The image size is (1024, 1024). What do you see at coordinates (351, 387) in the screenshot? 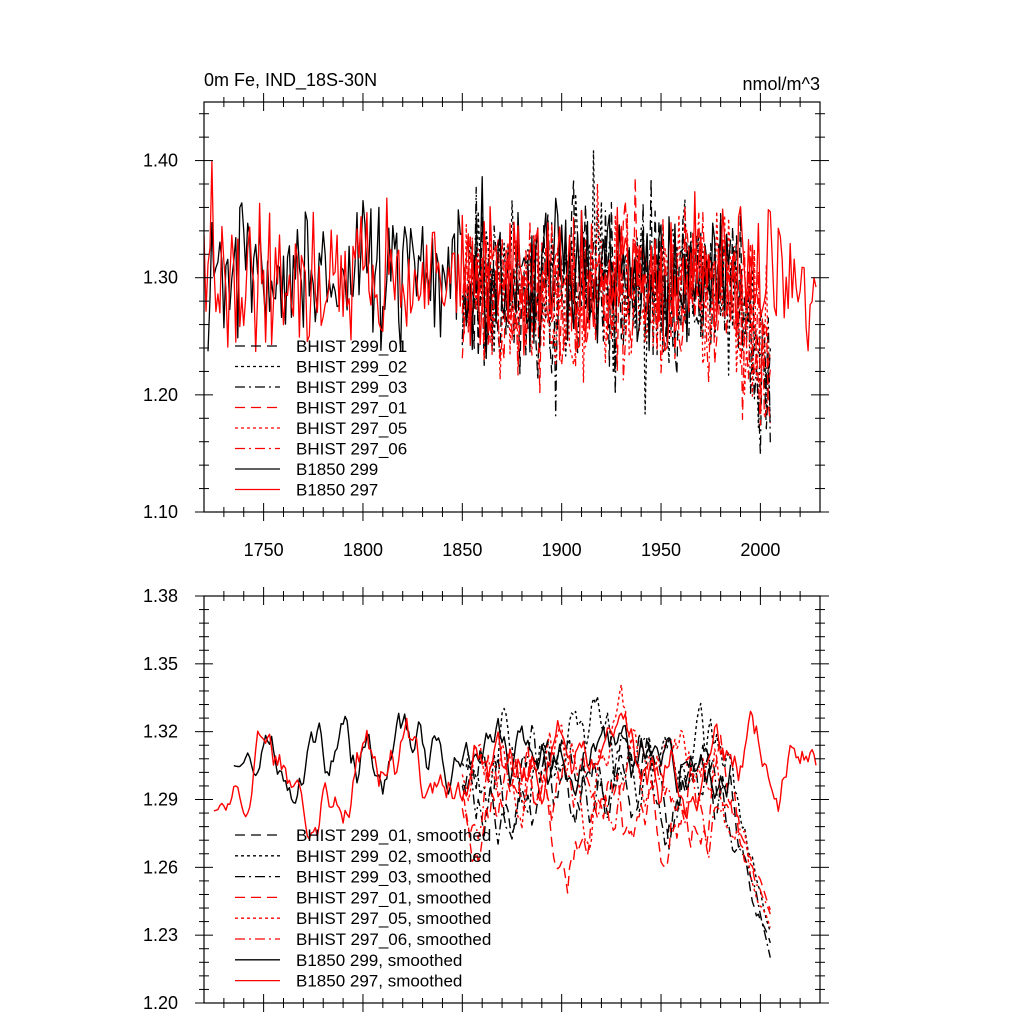
I see `legend-label: BHIST 299_03` at bounding box center [351, 387].